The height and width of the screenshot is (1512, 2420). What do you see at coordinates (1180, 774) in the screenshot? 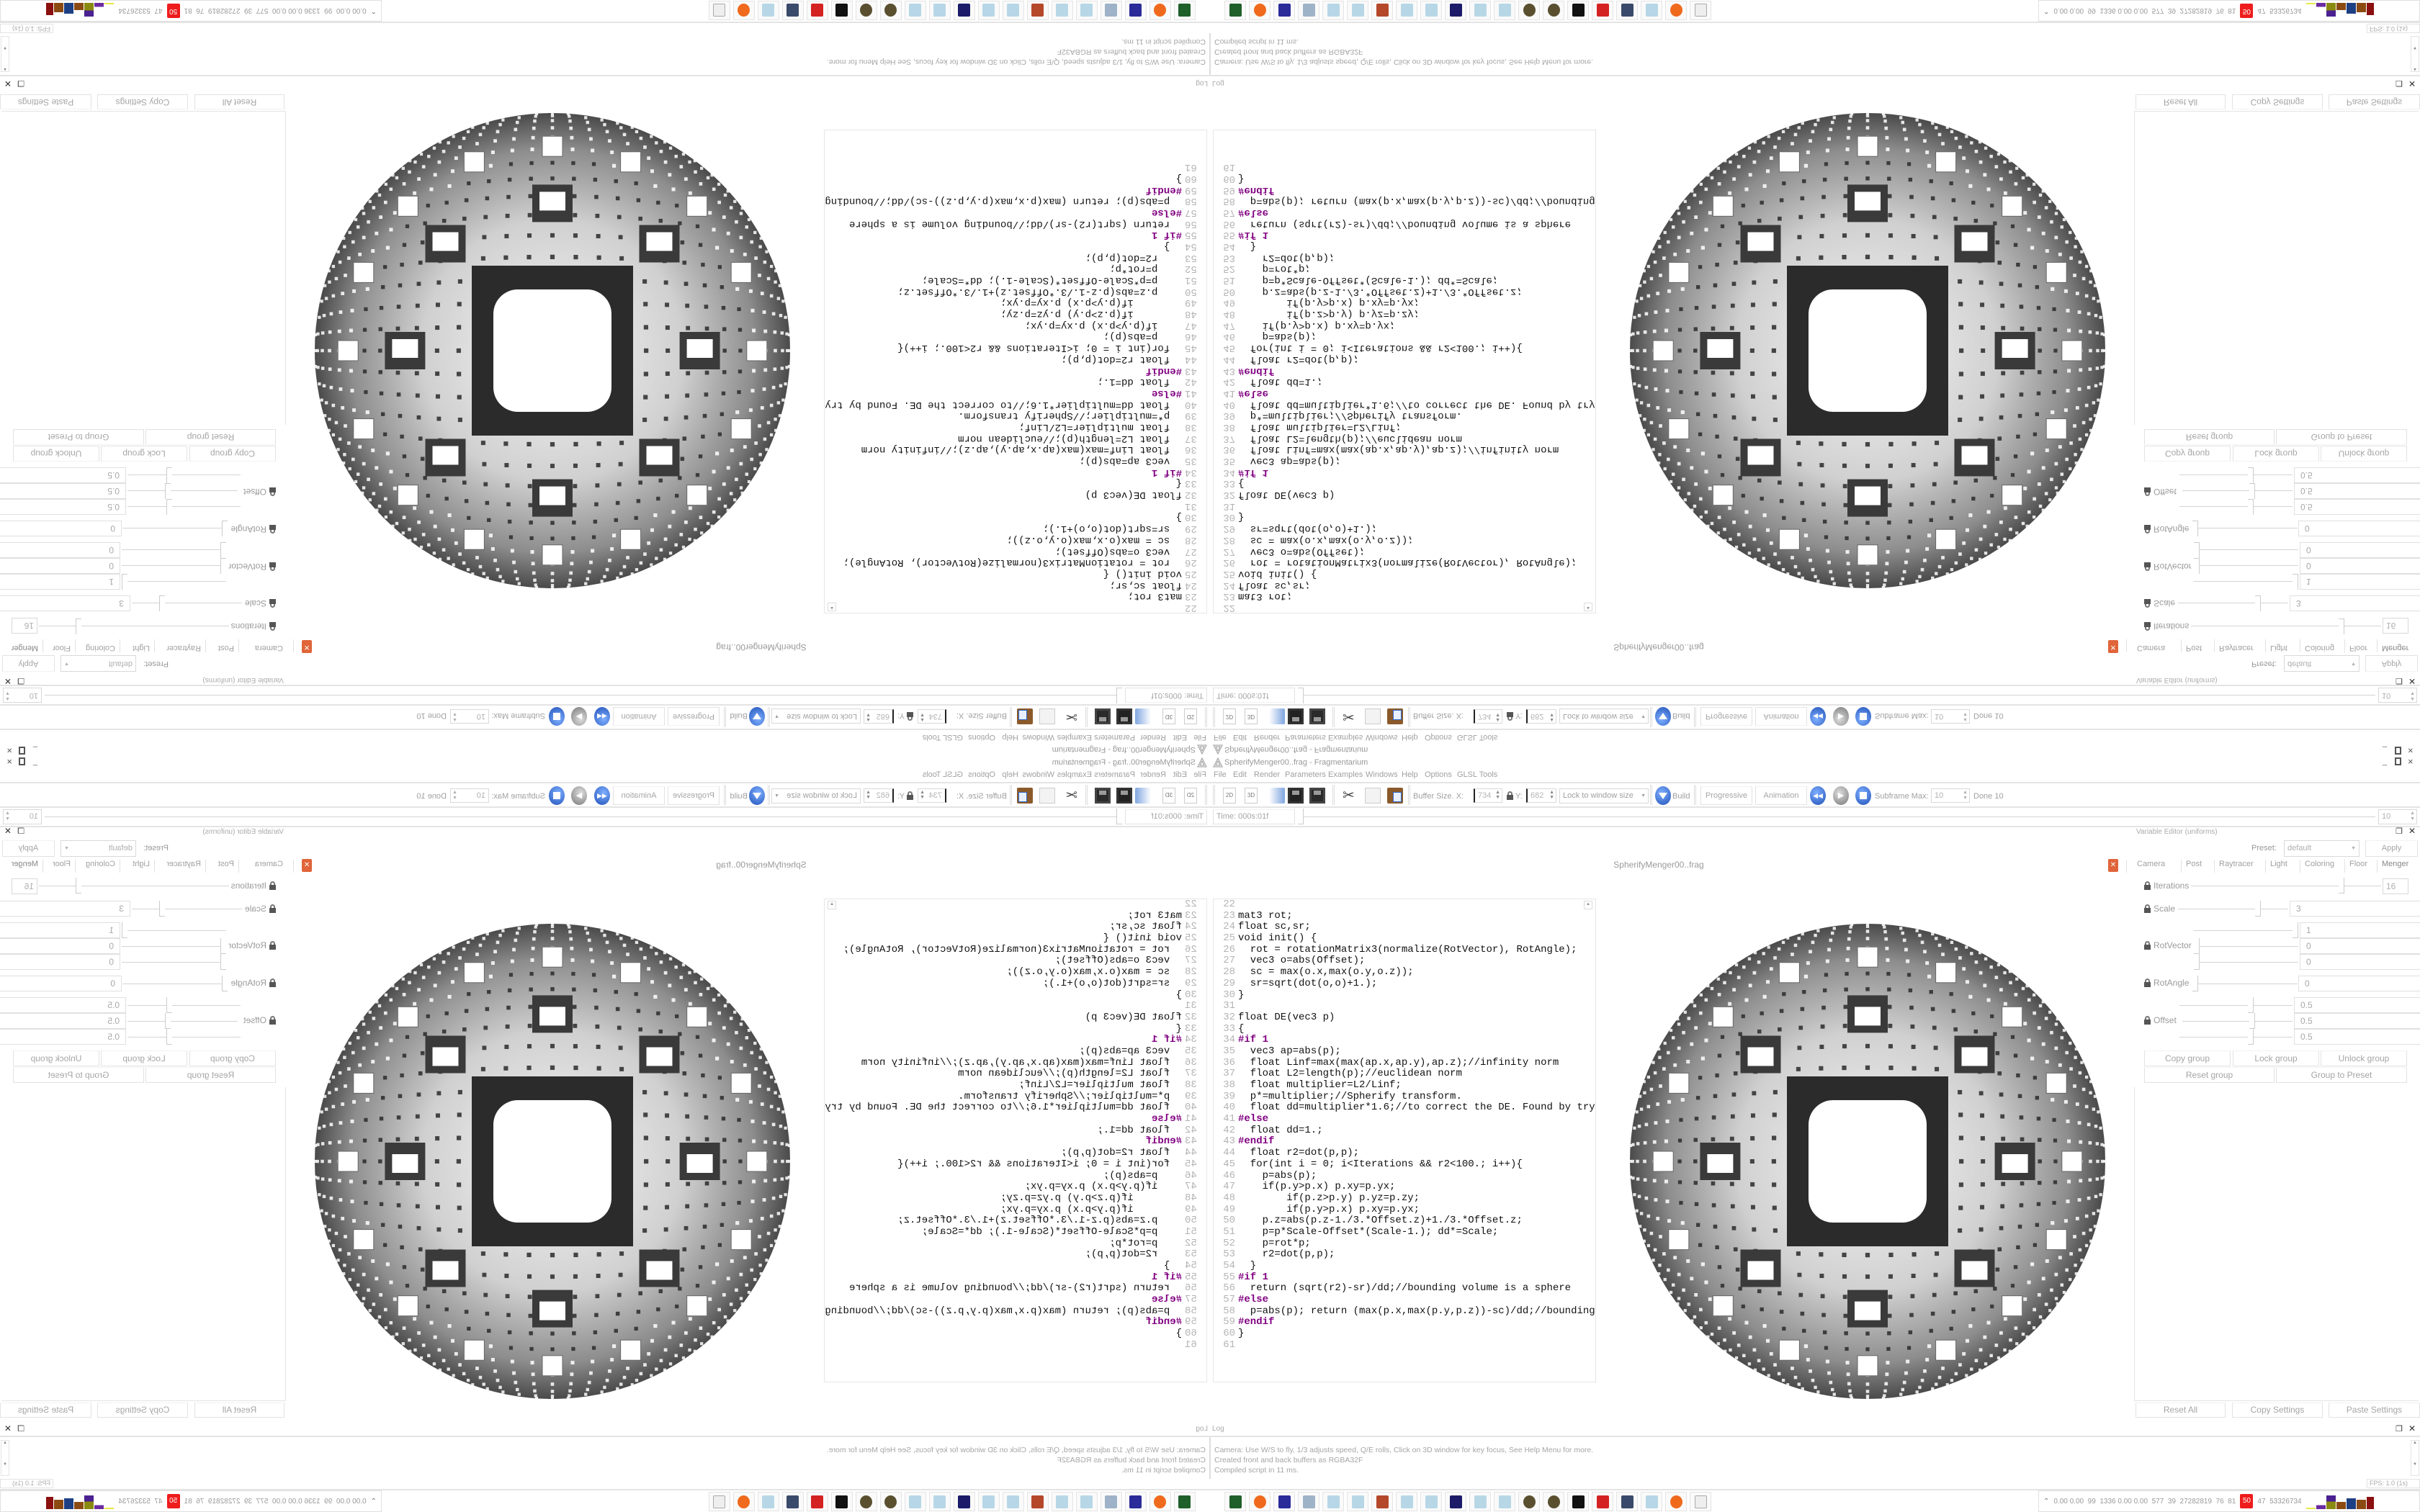
I see `menu-edit: Edit` at bounding box center [1180, 774].